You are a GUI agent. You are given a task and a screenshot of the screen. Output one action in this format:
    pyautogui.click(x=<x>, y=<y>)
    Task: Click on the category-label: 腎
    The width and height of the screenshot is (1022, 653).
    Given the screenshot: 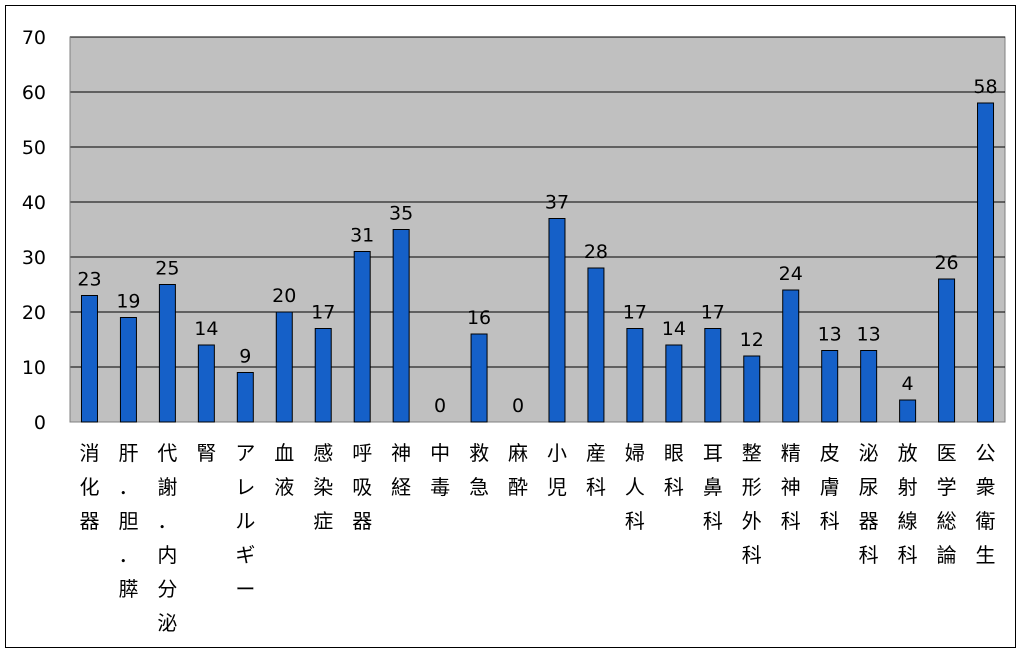 What is the action you would take?
    pyautogui.click(x=206, y=453)
    